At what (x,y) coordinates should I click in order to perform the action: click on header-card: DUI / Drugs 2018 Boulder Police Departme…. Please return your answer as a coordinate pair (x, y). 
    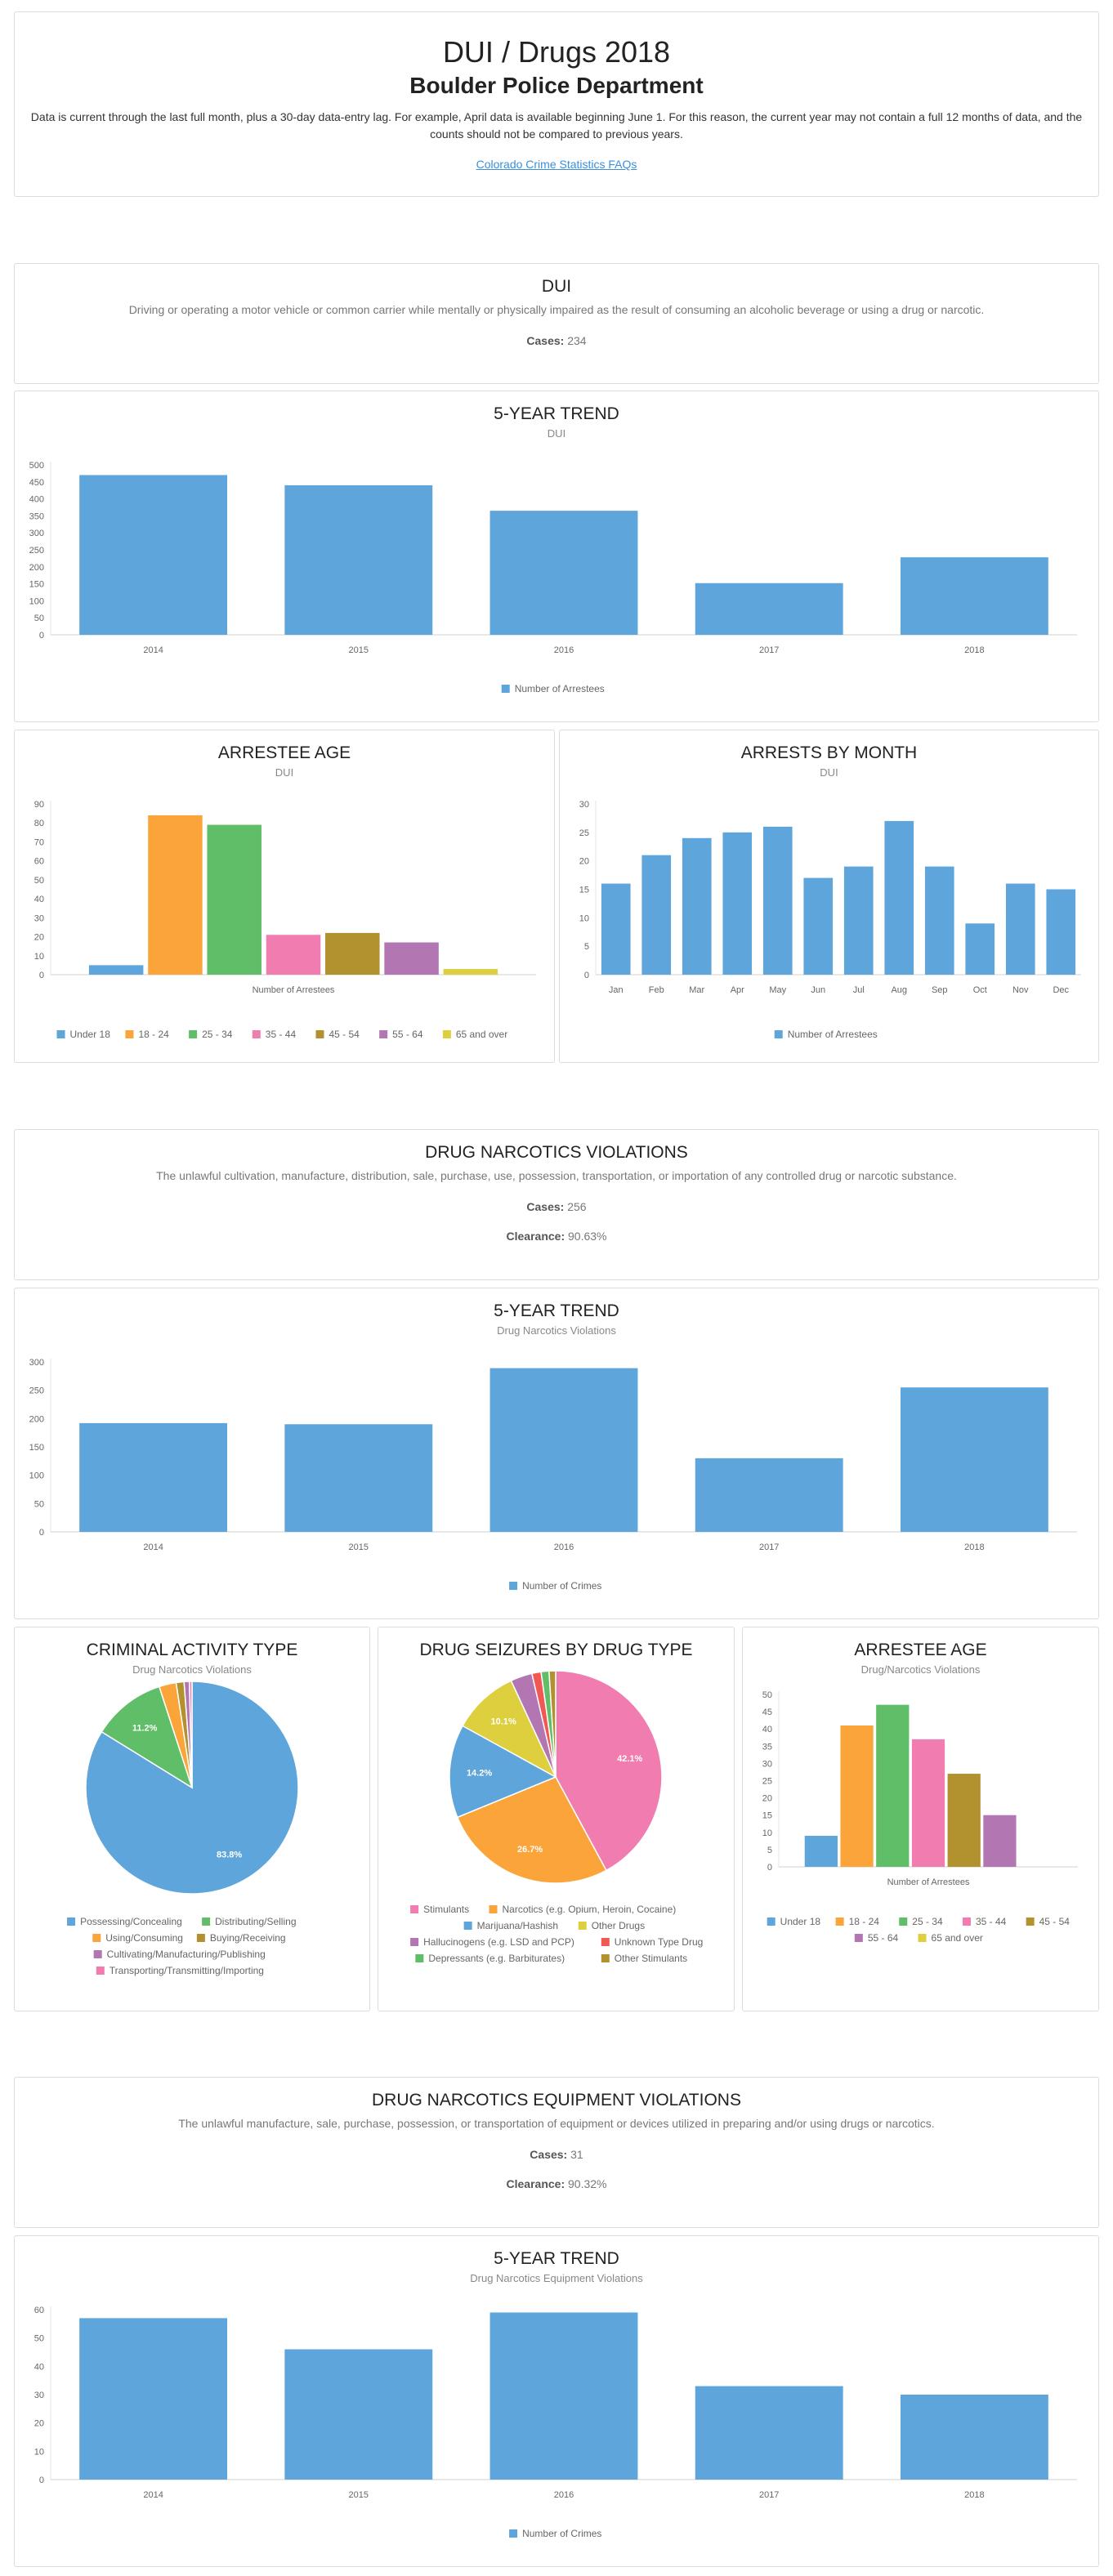
    Looking at the image, I should click on (556, 104).